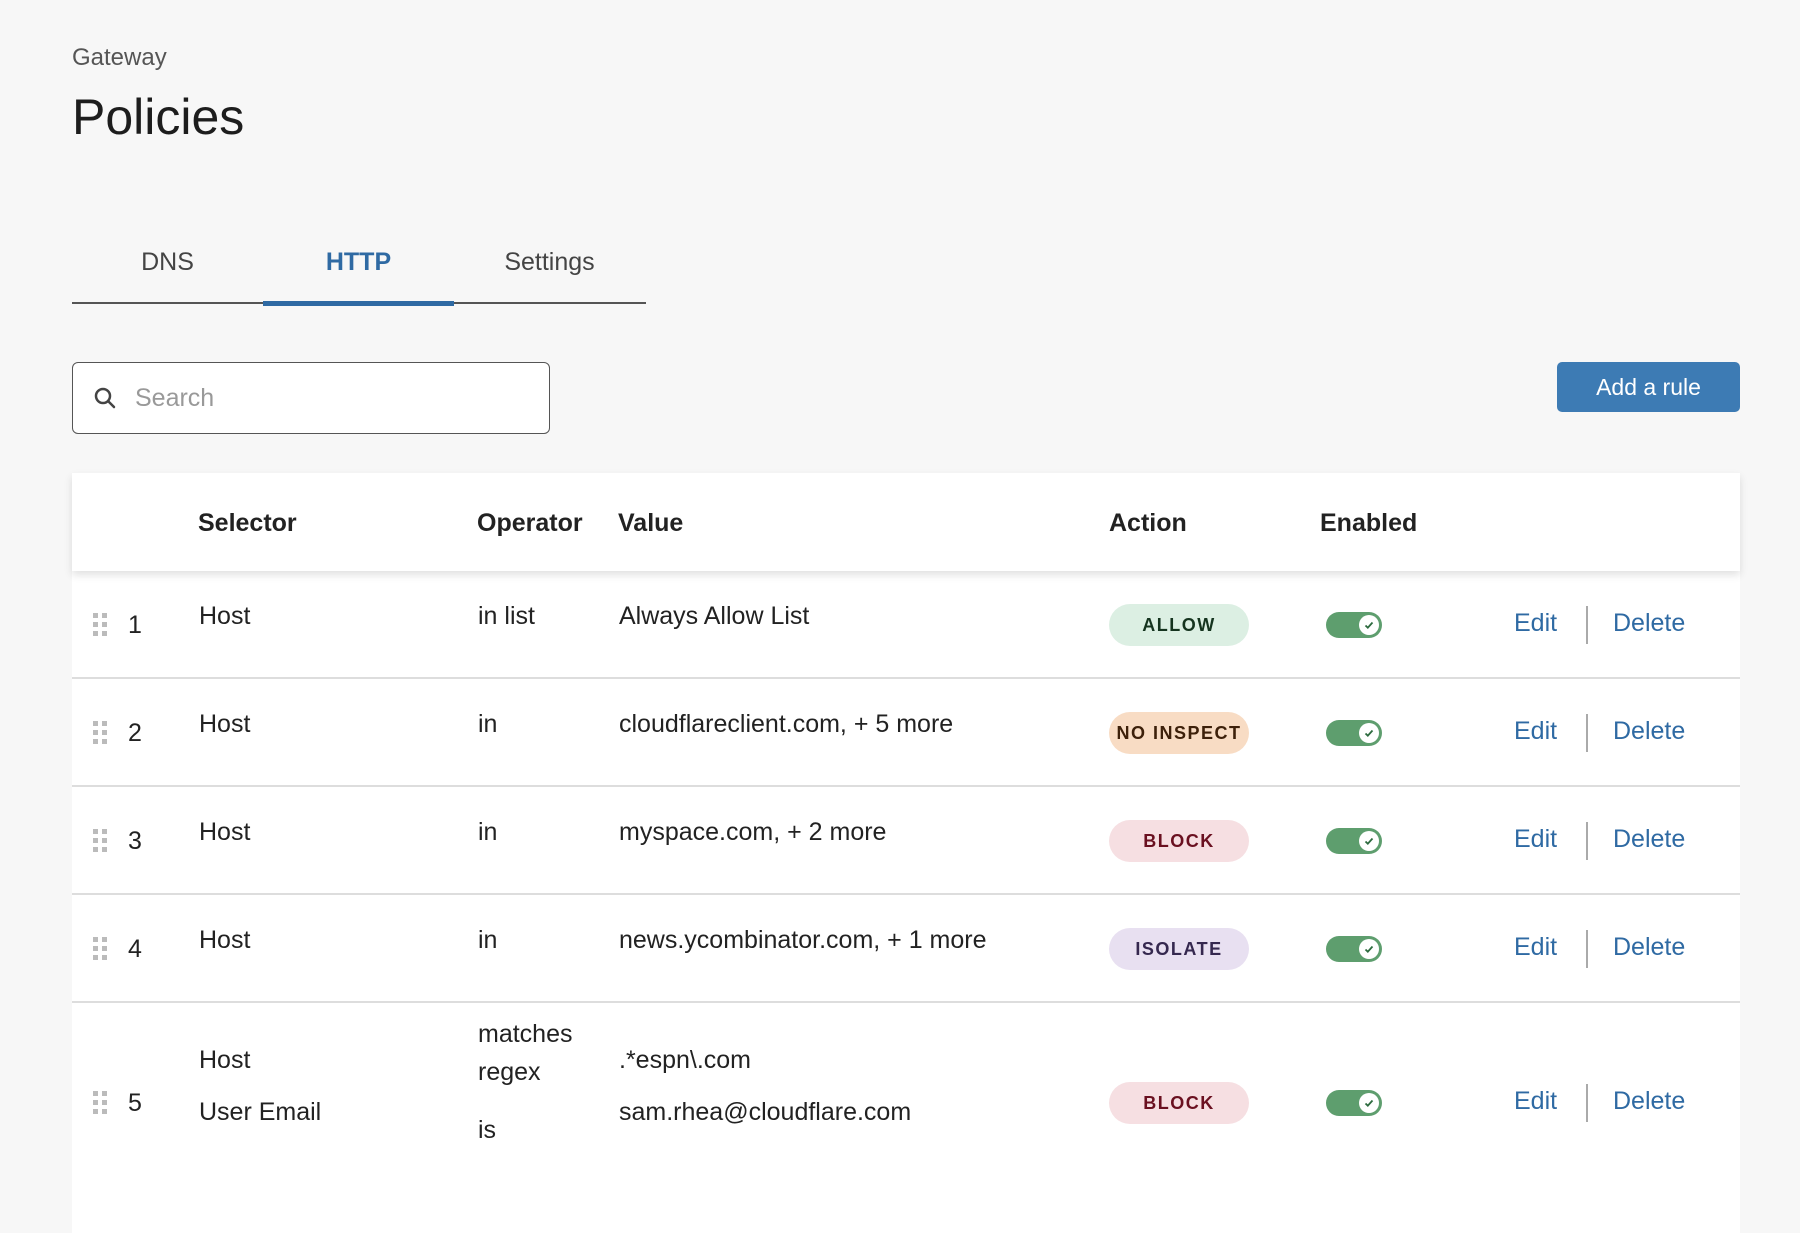  Describe the element at coordinates (525, 1053) in the screenshot. I see `operator-text: matches regex` at that location.